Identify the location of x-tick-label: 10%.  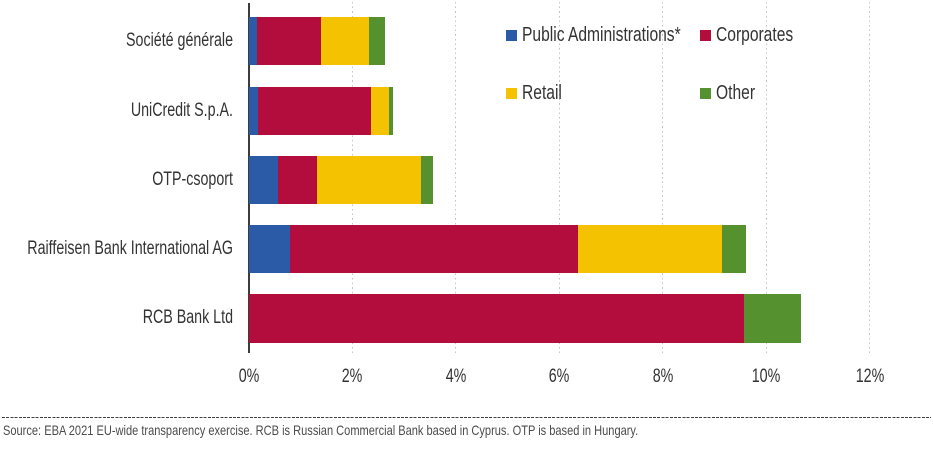
(766, 376).